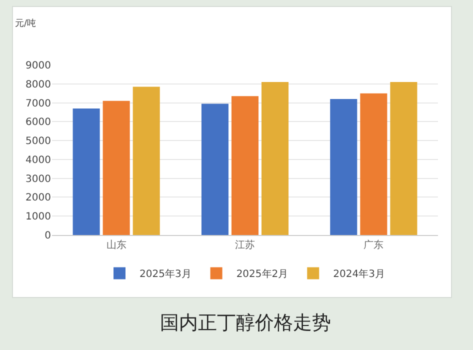 The width and height of the screenshot is (473, 350). Describe the element at coordinates (38, 66) in the screenshot. I see `y-tick-label: 9000` at that location.